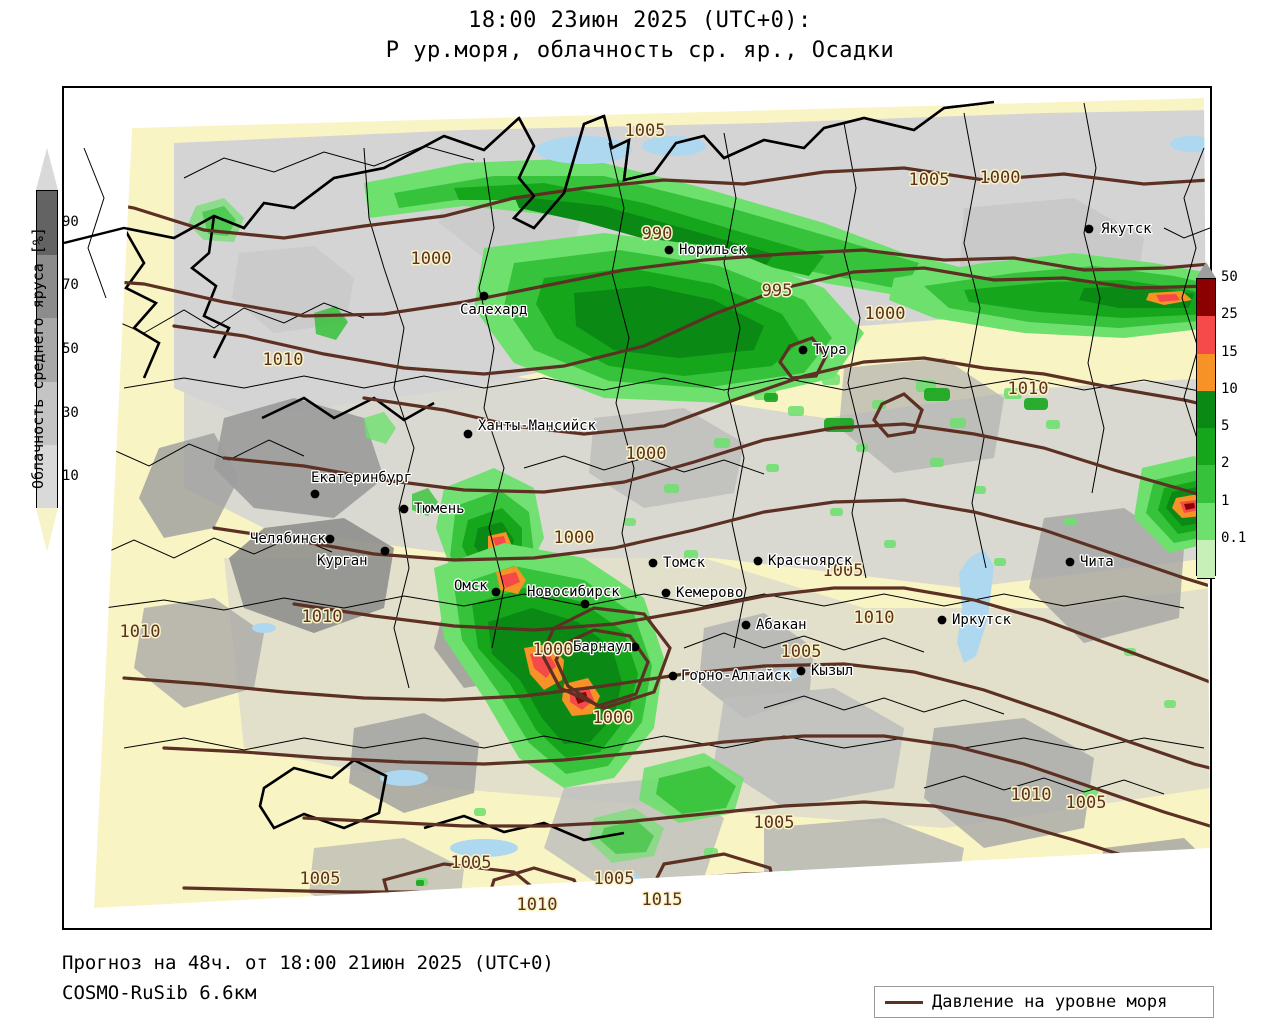 This screenshot has height=1024, width=1280. I want to click on city-label: Екатеринбург, so click(361, 478).